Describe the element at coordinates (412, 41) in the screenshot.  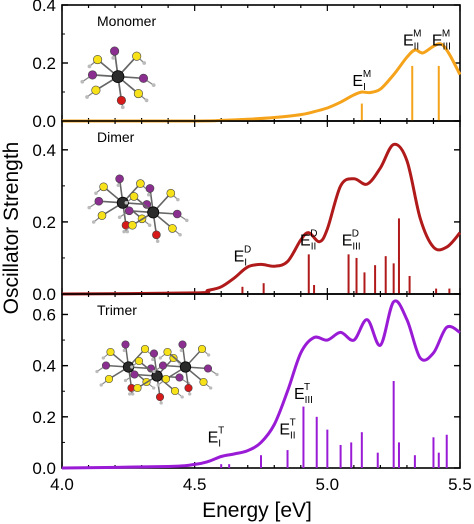
I see `peak-label-monomer-1: EIIM` at that location.